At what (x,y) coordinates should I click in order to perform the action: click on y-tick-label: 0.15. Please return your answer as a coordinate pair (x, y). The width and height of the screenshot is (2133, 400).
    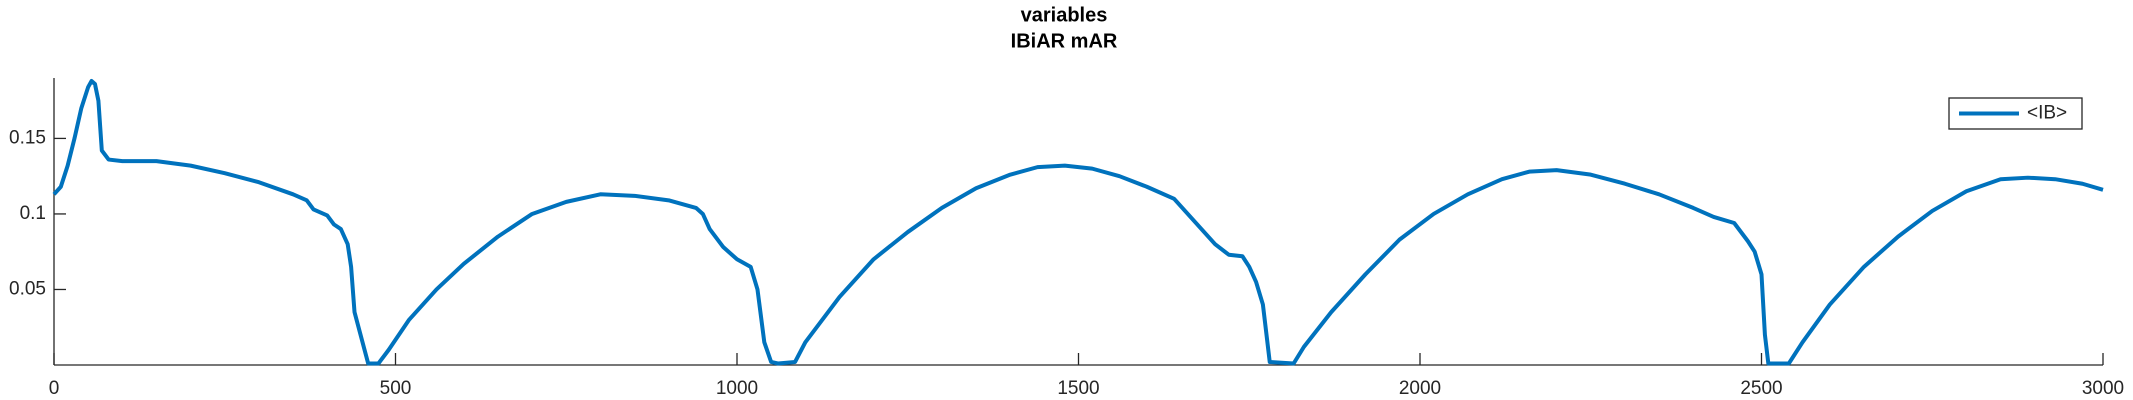
    Looking at the image, I should click on (27, 137).